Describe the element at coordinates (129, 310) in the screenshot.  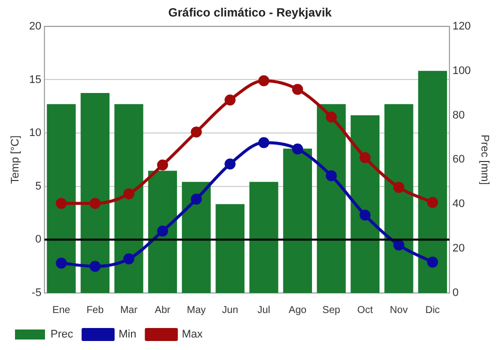
I see `x-tick-label: Mar` at that location.